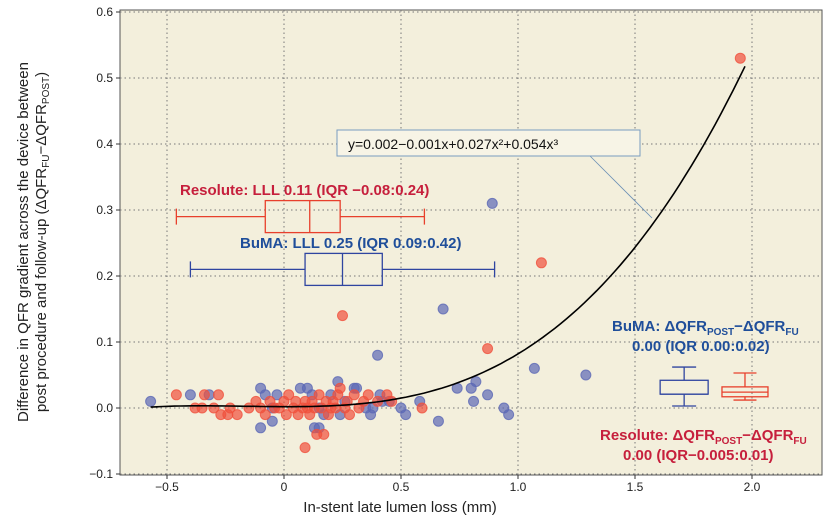 This screenshot has height=520, width=836. What do you see at coordinates (101, 474) in the screenshot?
I see `y-tick-label: −0.1` at bounding box center [101, 474].